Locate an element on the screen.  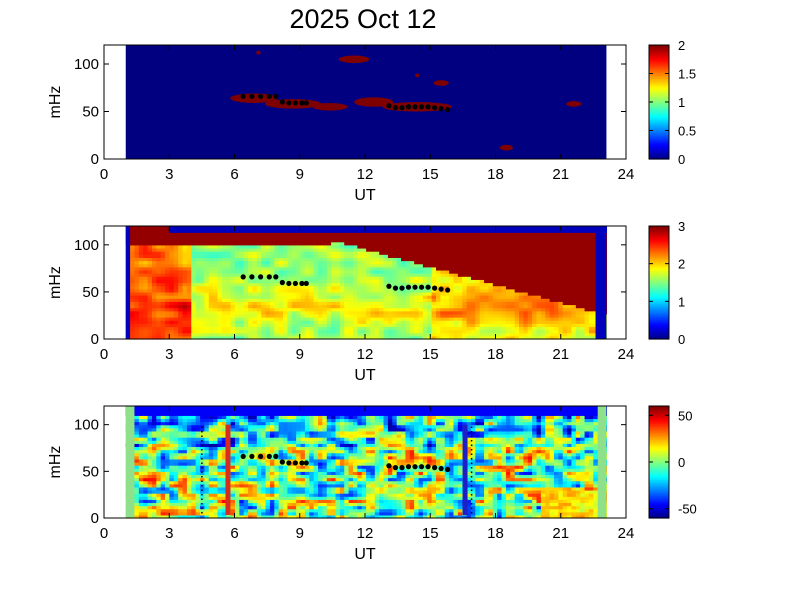
data-edge-left is located at coordinates (128, 282).